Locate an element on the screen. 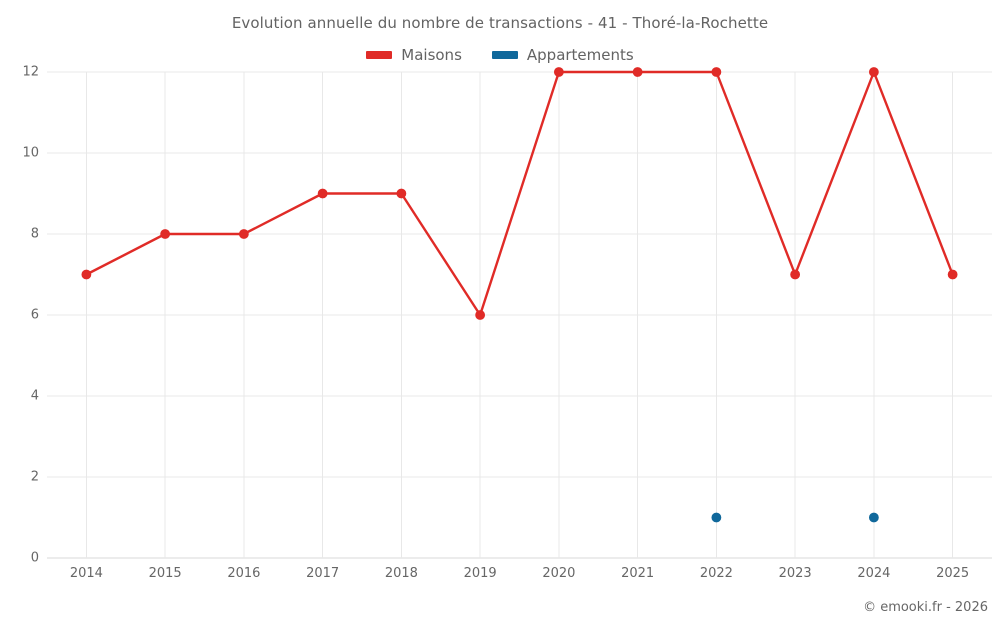 The image size is (1000, 625). data-point-maisons-2019 is located at coordinates (480, 315).